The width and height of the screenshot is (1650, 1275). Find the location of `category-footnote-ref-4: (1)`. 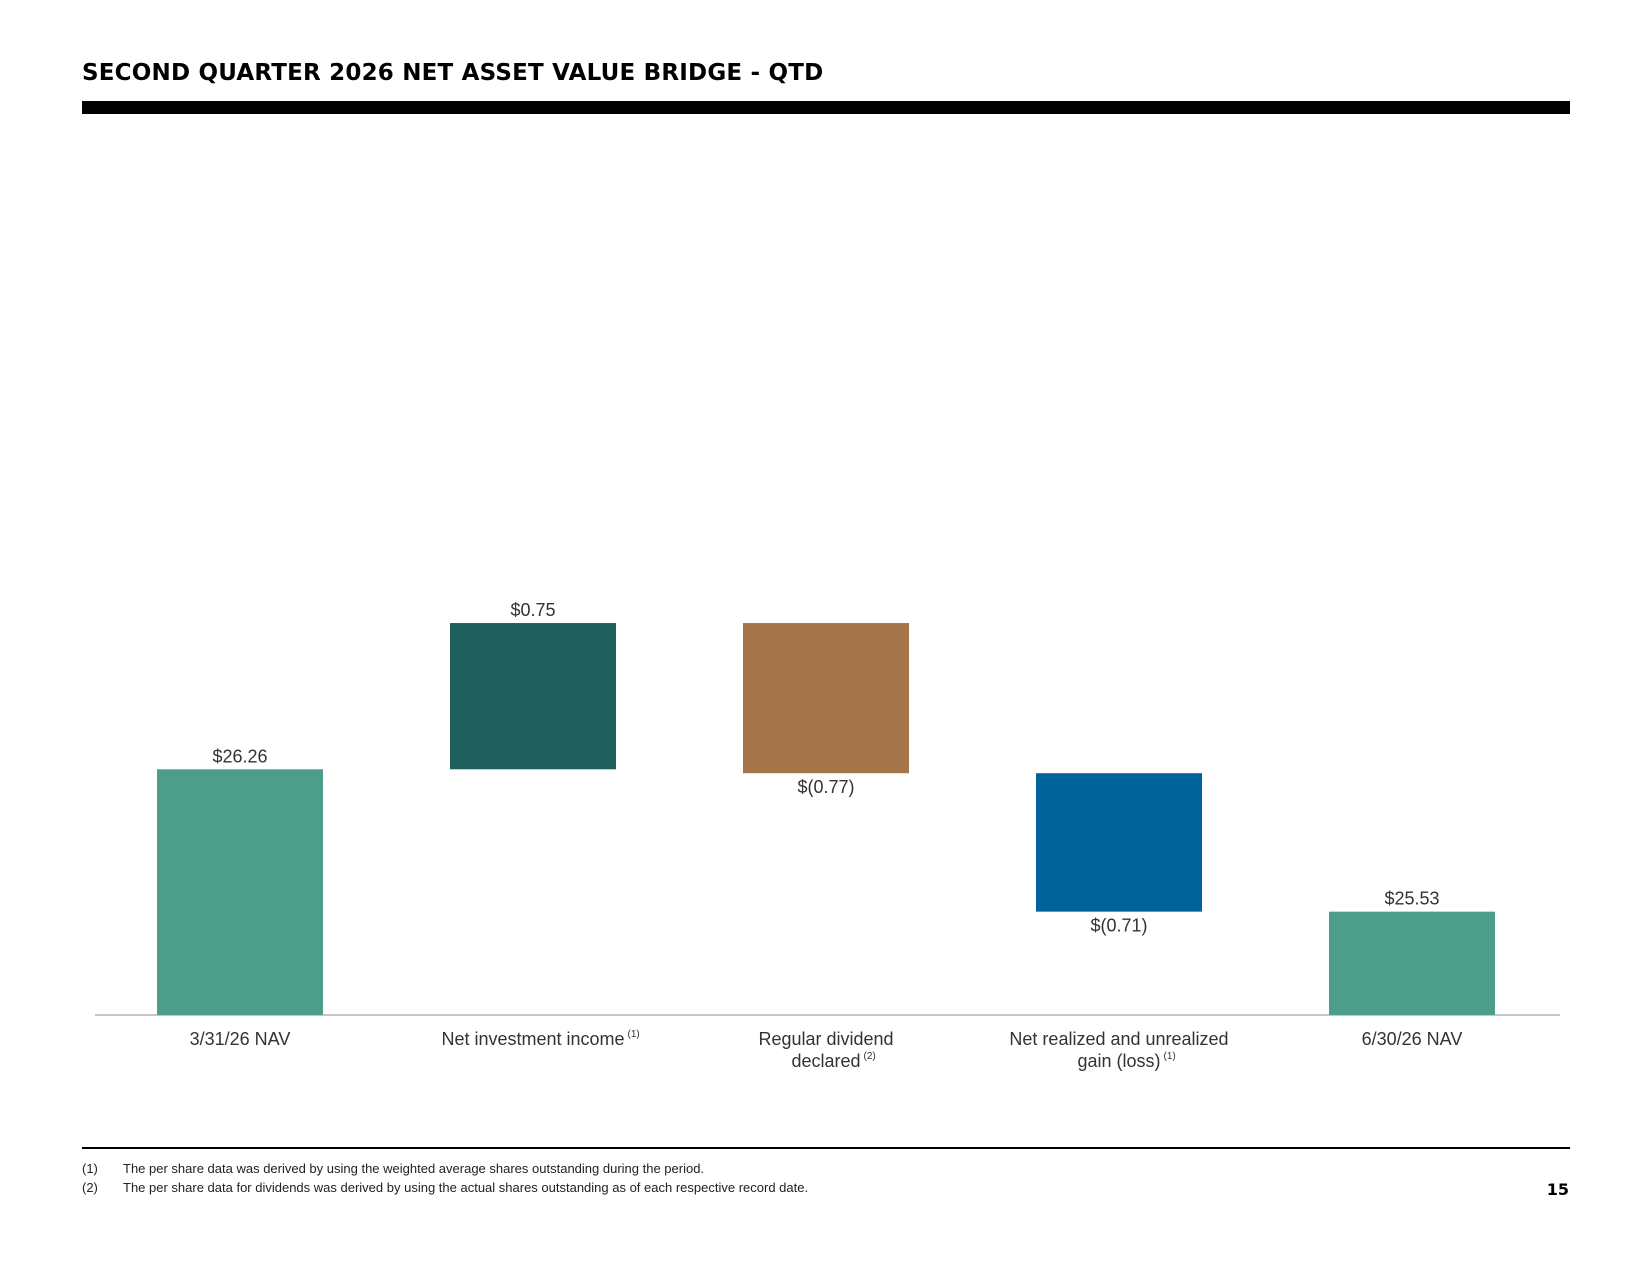

category-footnote-ref-4: (1) is located at coordinates (1170, 1056).